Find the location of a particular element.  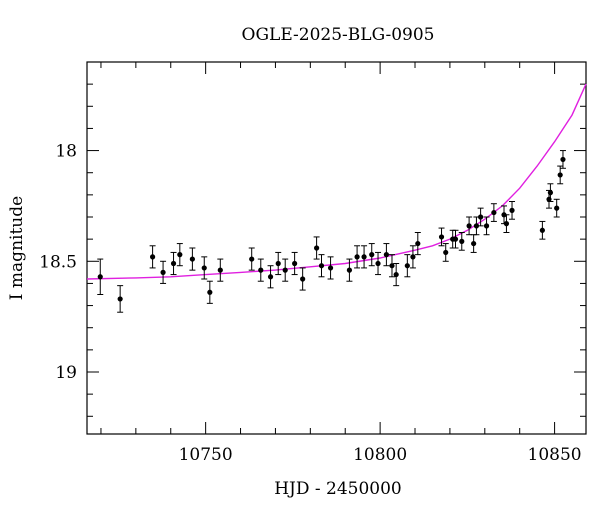

x-axis-label: HJD - 2450000 is located at coordinates (338, 489).